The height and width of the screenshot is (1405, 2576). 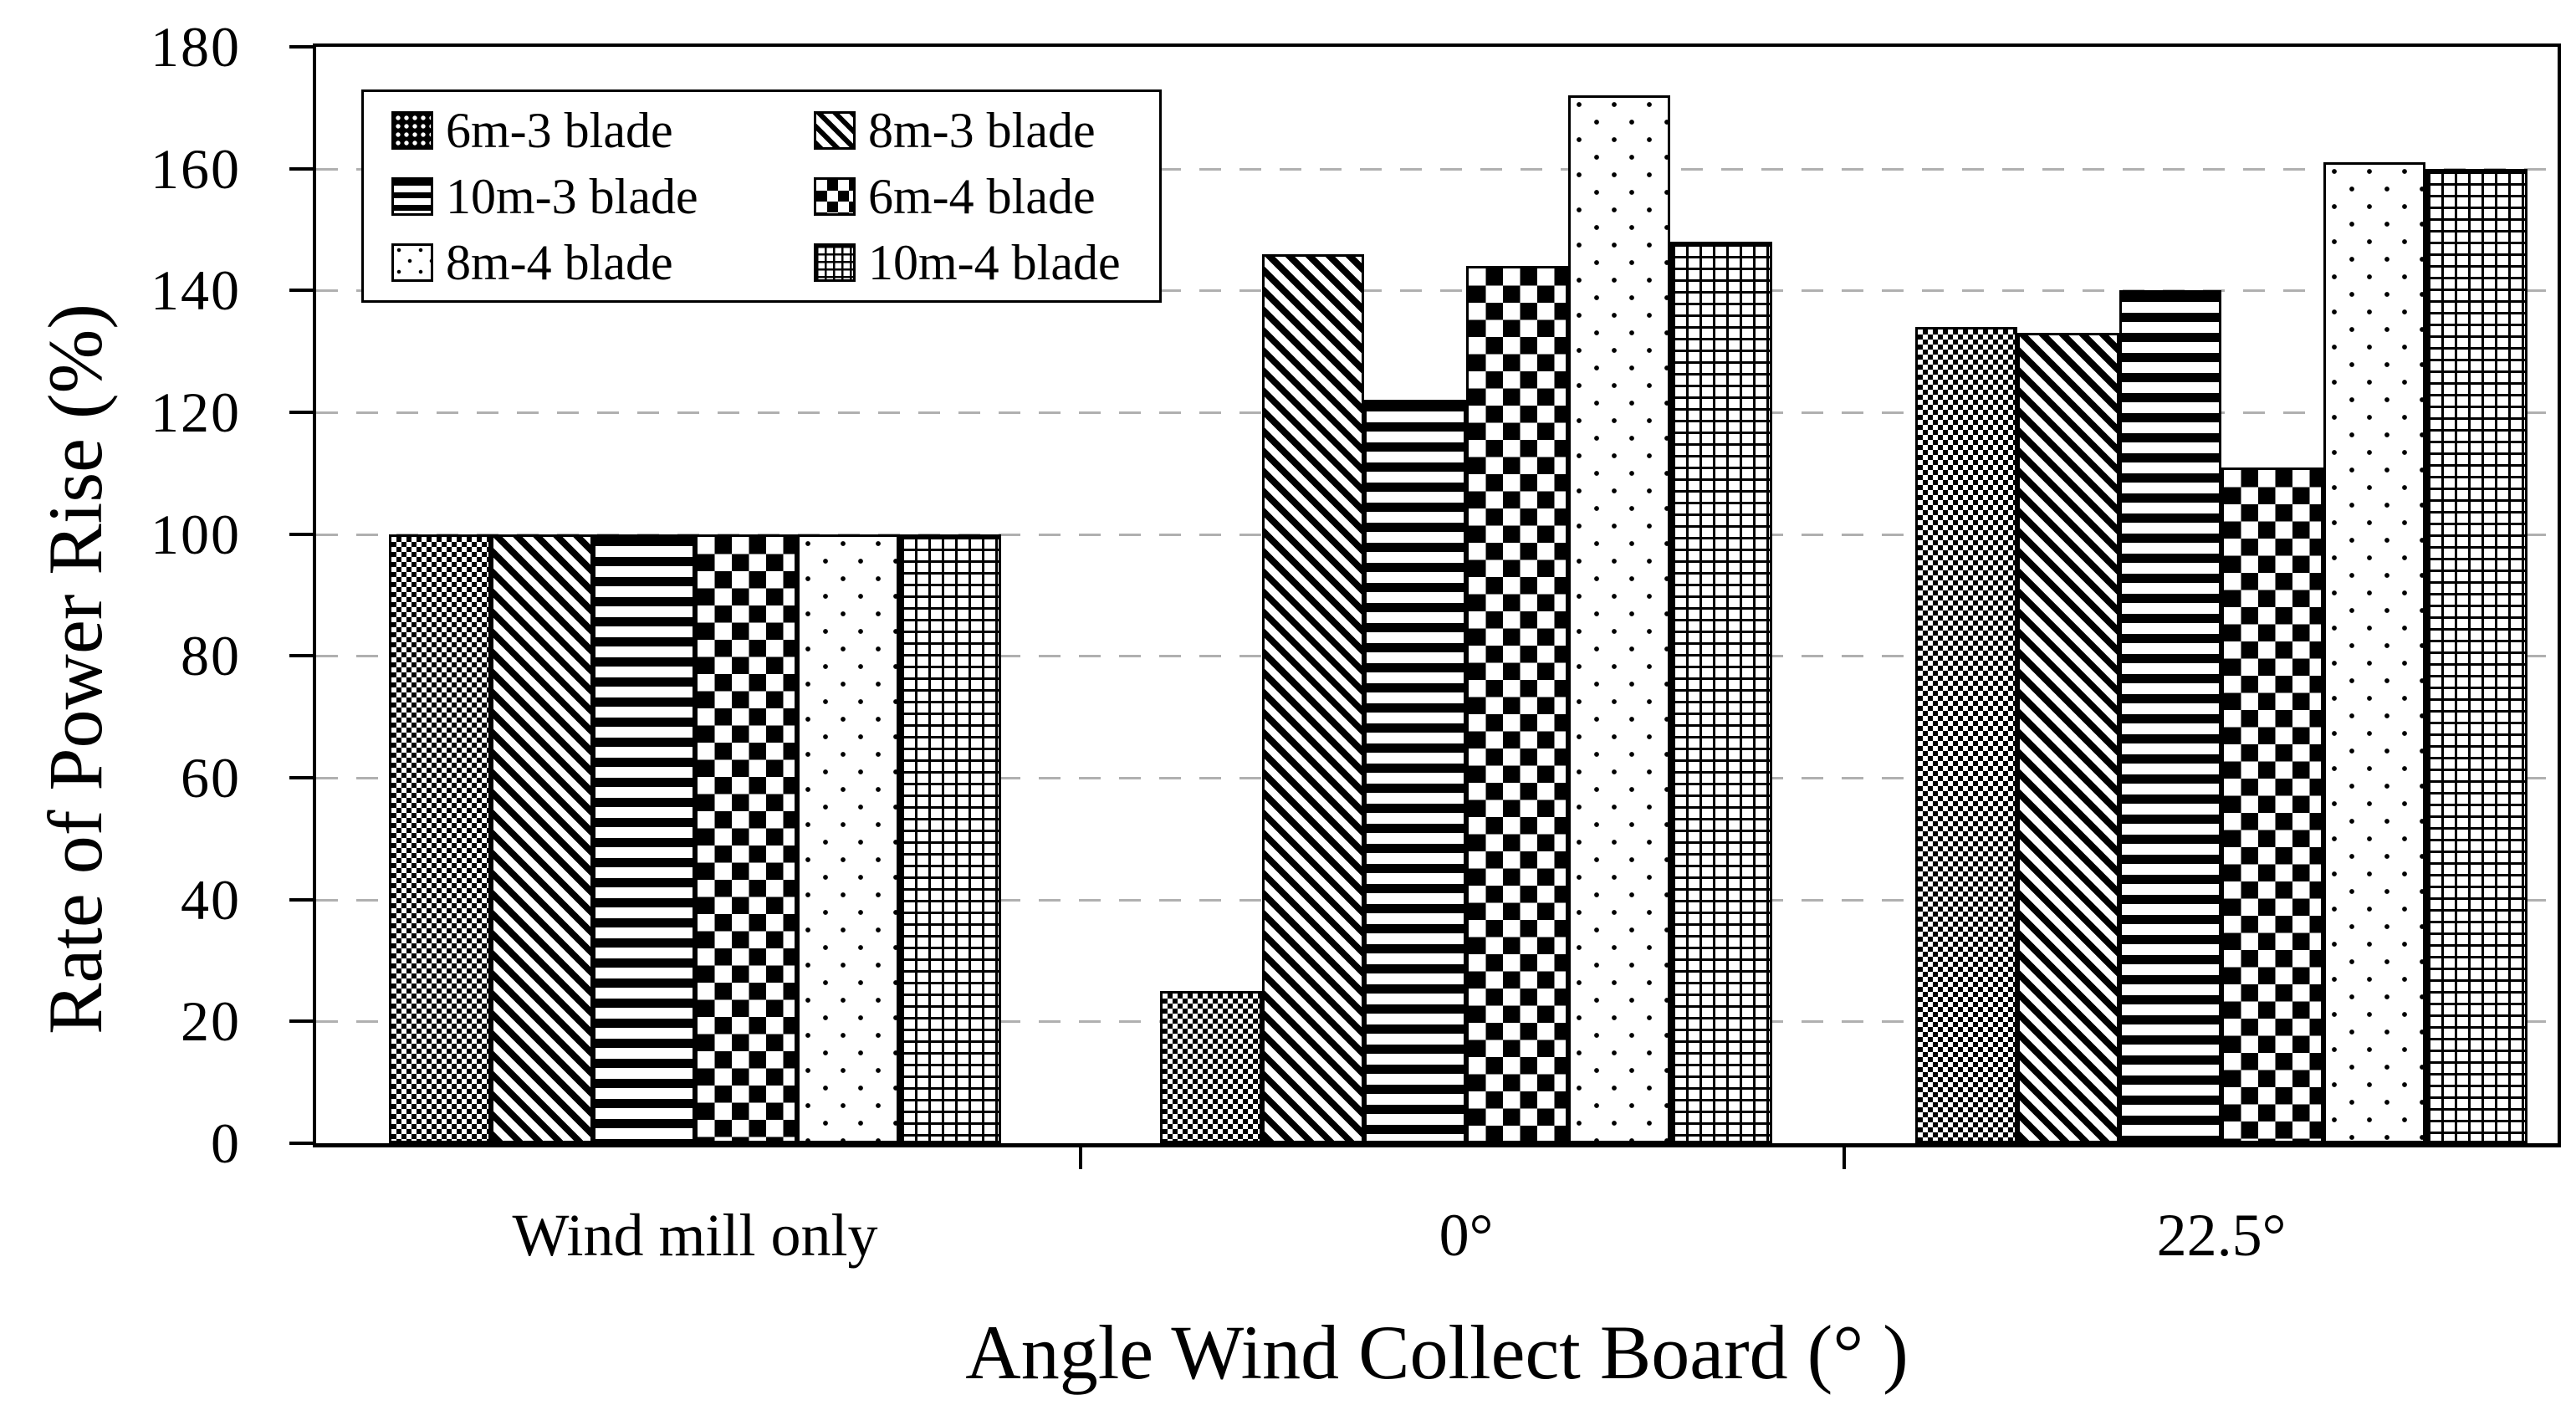 What do you see at coordinates (559, 262) in the screenshot?
I see `legend-label: 8m-4 blade` at bounding box center [559, 262].